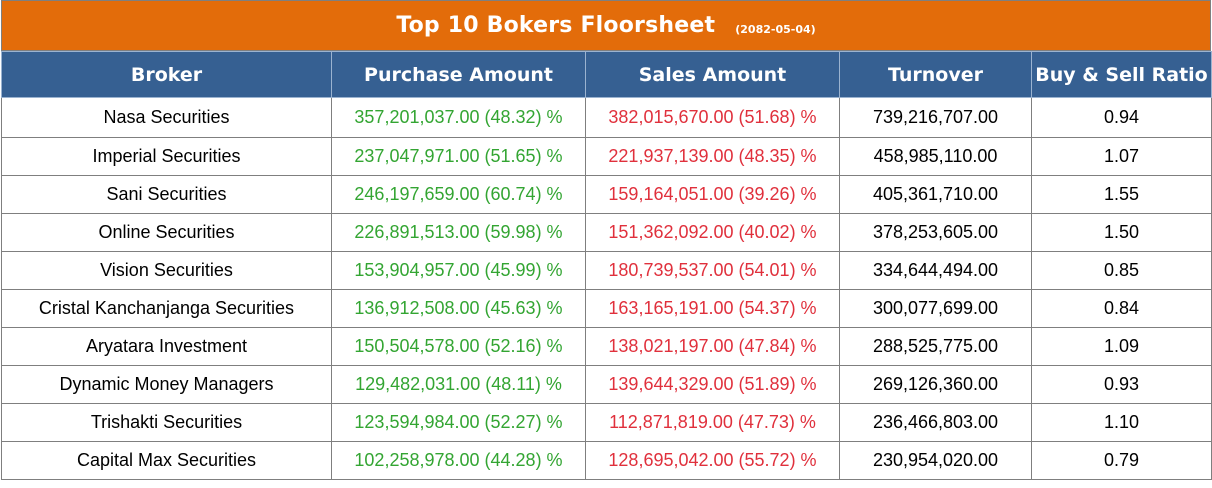 The height and width of the screenshot is (488, 1212). I want to click on turnover-cell: 236,466,803.00, so click(935, 422).